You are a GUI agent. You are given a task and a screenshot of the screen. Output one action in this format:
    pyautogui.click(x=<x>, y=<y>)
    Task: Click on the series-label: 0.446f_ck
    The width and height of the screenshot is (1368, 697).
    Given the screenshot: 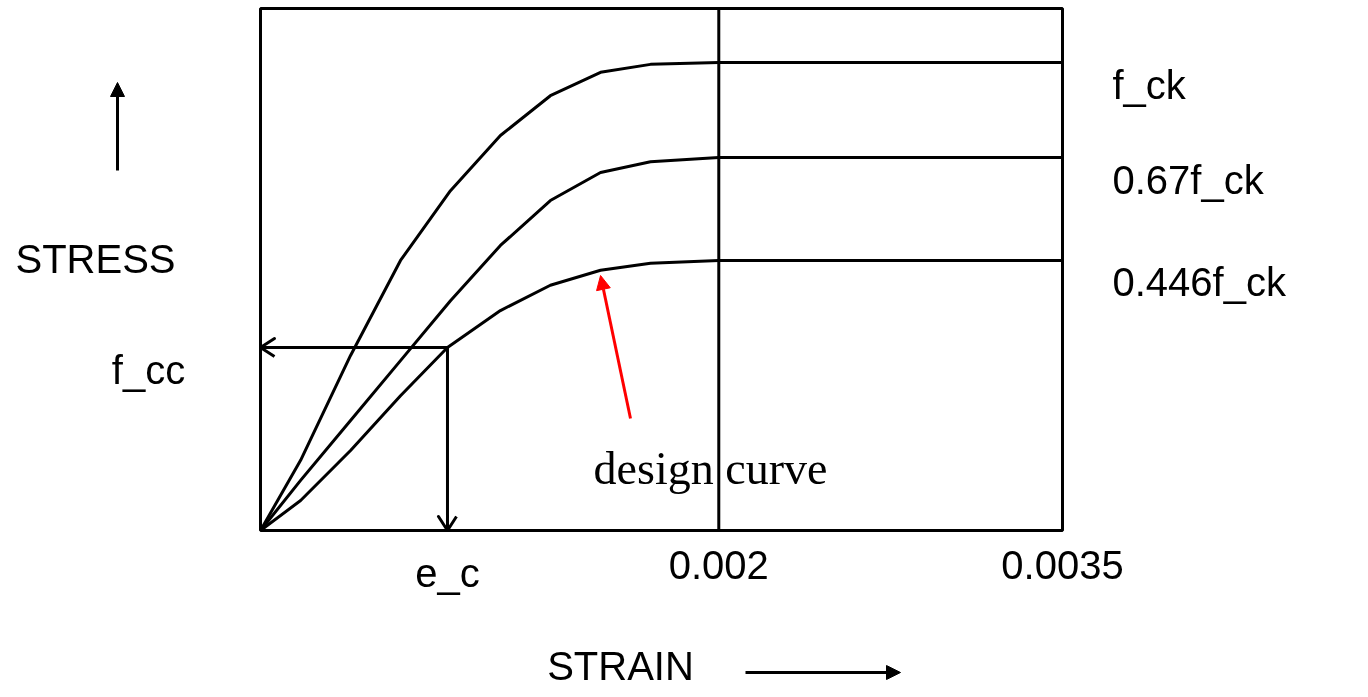 What is the action you would take?
    pyautogui.click(x=1199, y=282)
    